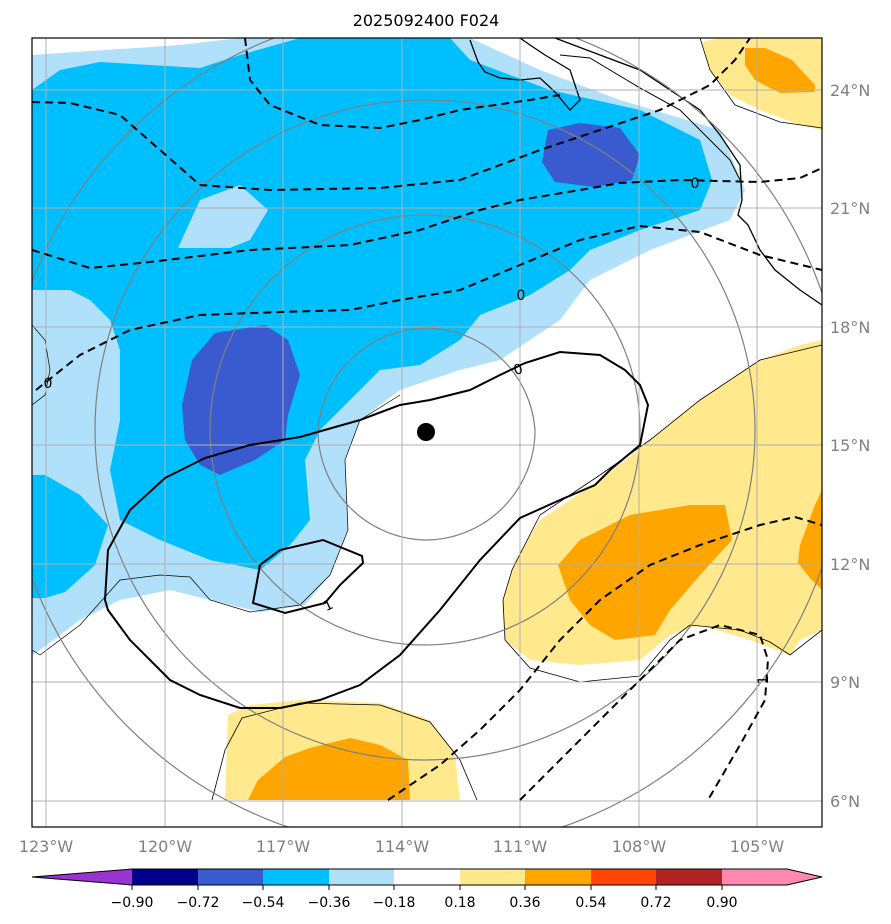 The height and width of the screenshot is (924, 891). I want to click on storm-center-marker, so click(426, 432).